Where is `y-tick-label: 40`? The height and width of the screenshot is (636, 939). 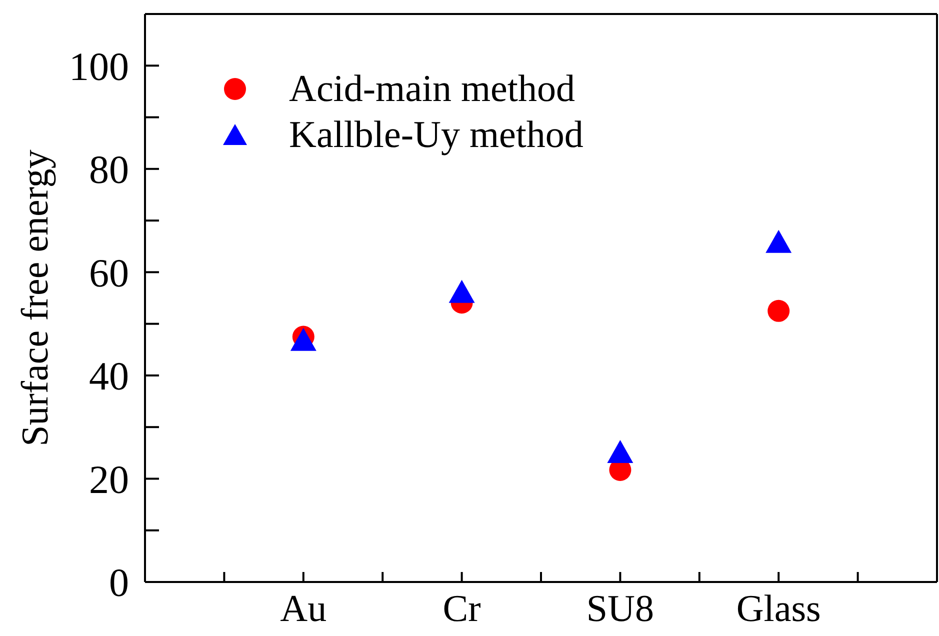 y-tick-label: 40 is located at coordinates (109, 376).